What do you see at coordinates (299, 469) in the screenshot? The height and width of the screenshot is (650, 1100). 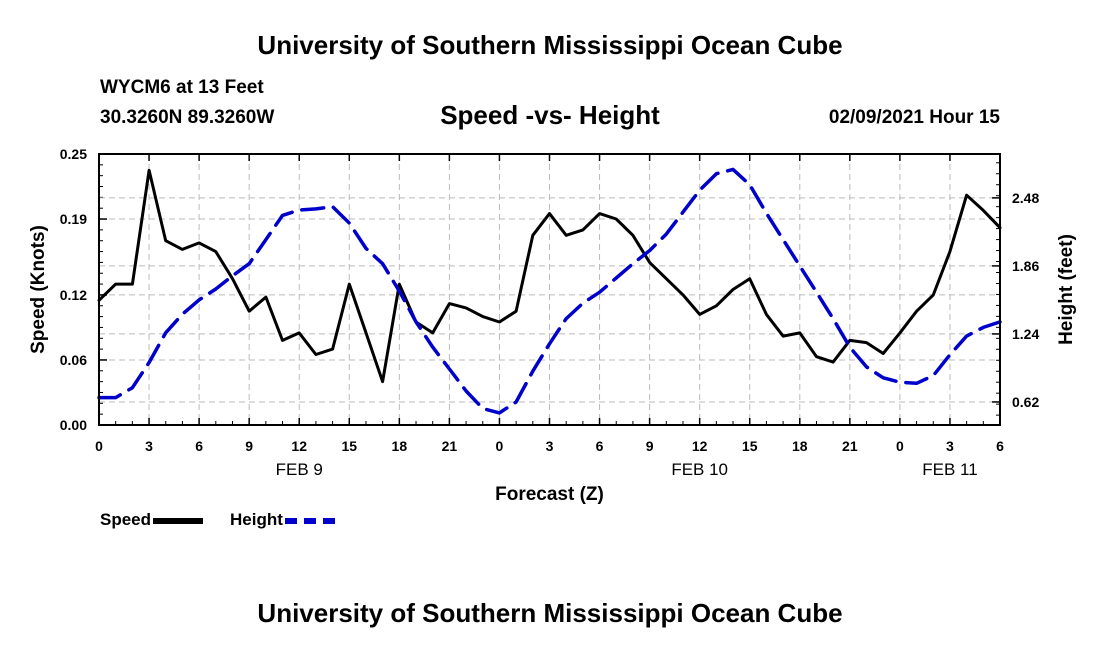 I see `day-label: FEB 9` at bounding box center [299, 469].